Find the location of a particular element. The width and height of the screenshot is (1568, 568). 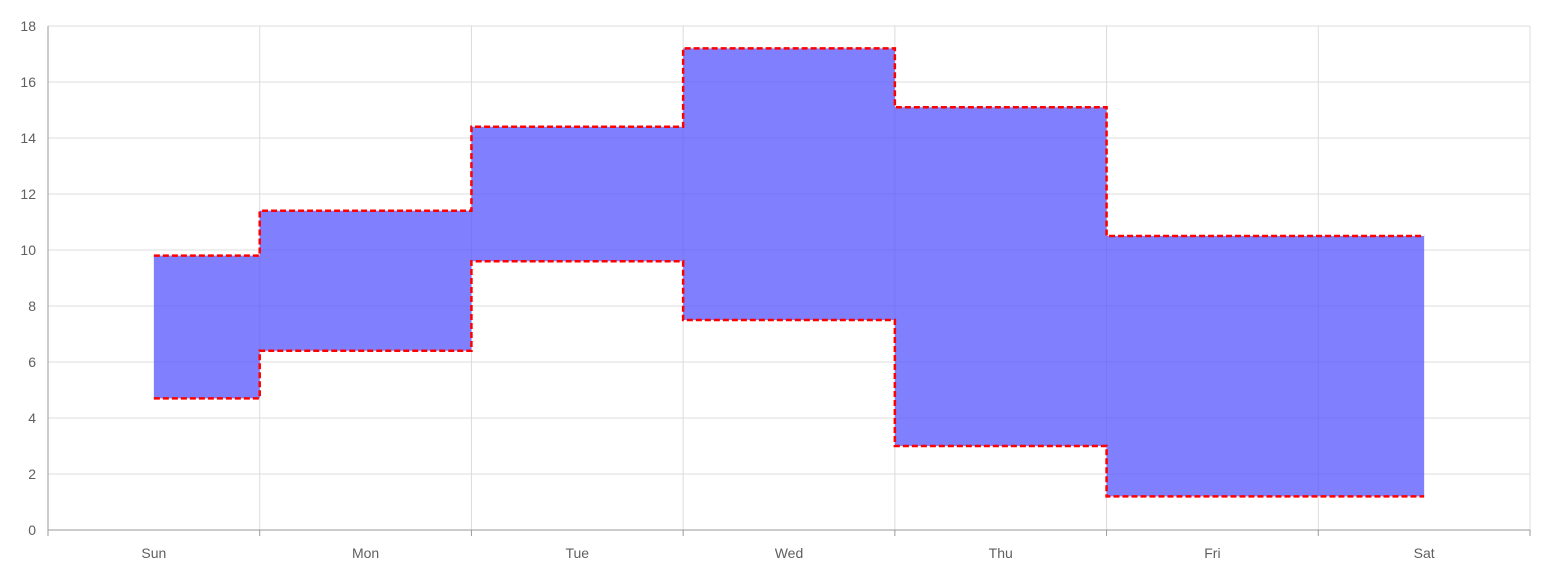

x-tick-label: Mon is located at coordinates (365, 553).